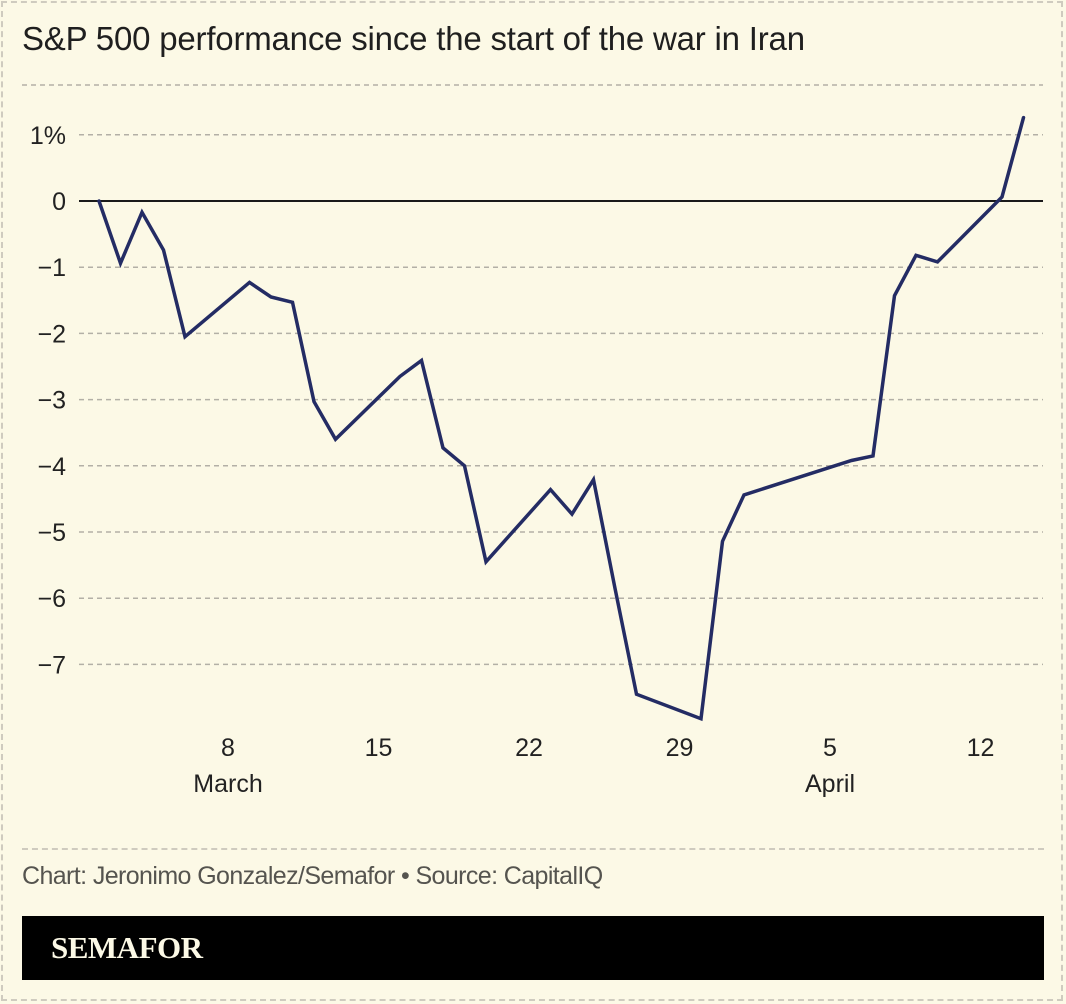  Describe the element at coordinates (51, 533) in the screenshot. I see `y-tick-label: −5` at that location.